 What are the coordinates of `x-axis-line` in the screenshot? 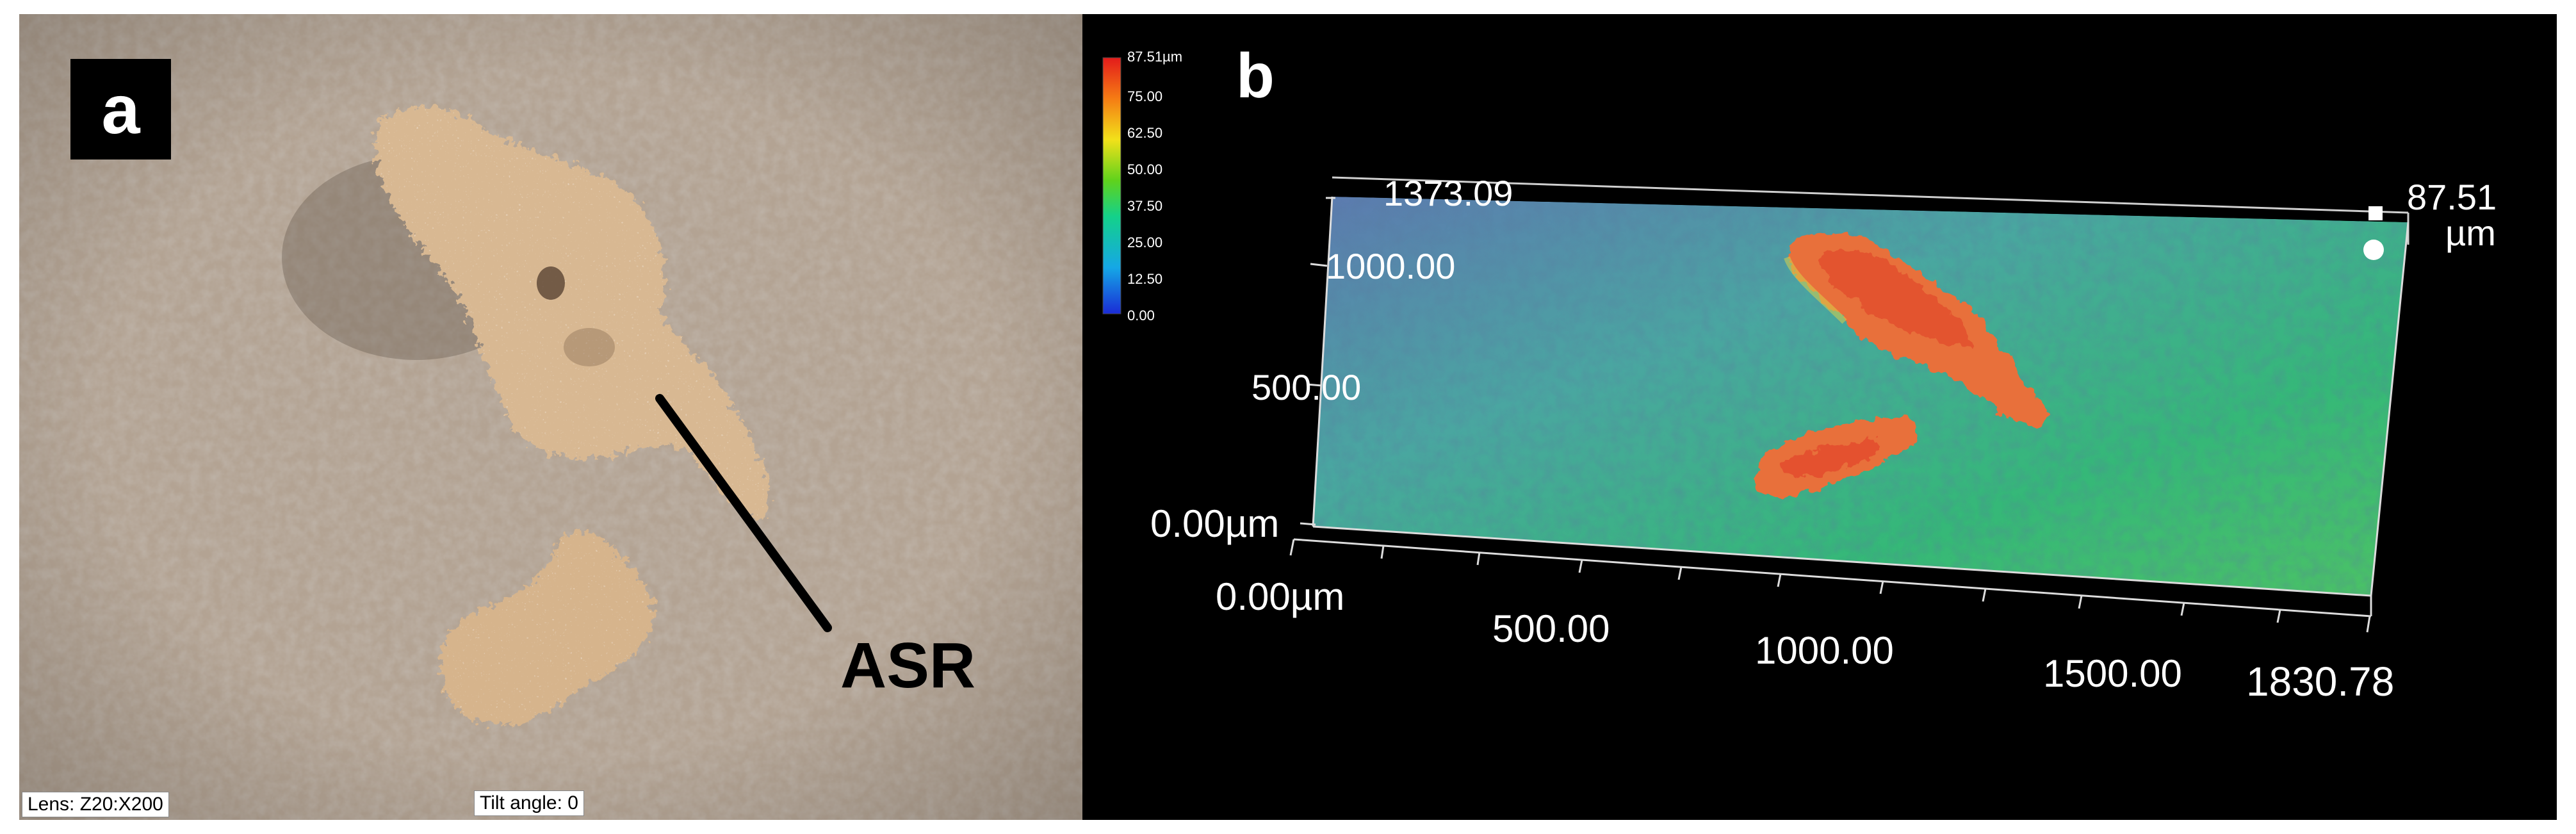 It's located at (1842, 561).